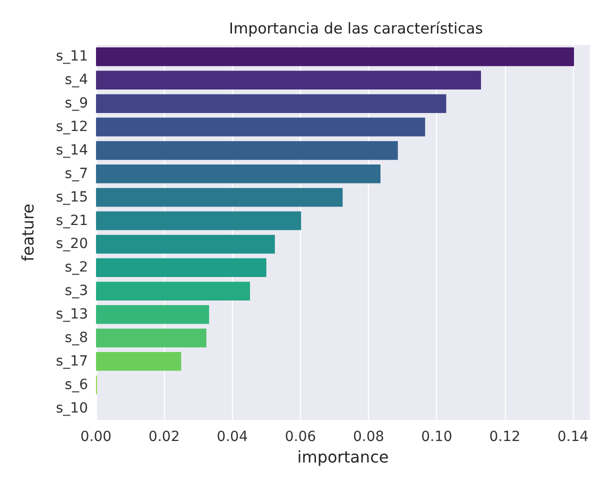 This screenshot has height=478, width=600. I want to click on y-tick-label: s_12, so click(72, 127).